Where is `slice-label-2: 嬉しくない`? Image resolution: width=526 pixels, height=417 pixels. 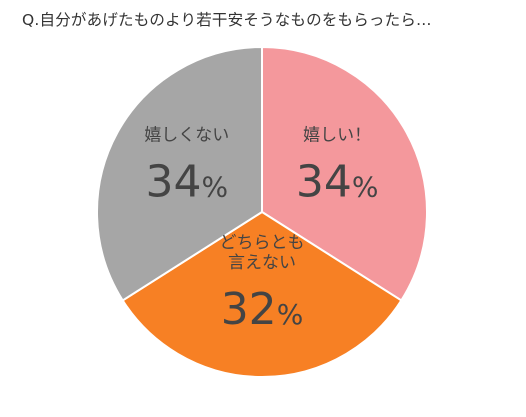
slice-label-2: 嬉しくない is located at coordinates (186, 136).